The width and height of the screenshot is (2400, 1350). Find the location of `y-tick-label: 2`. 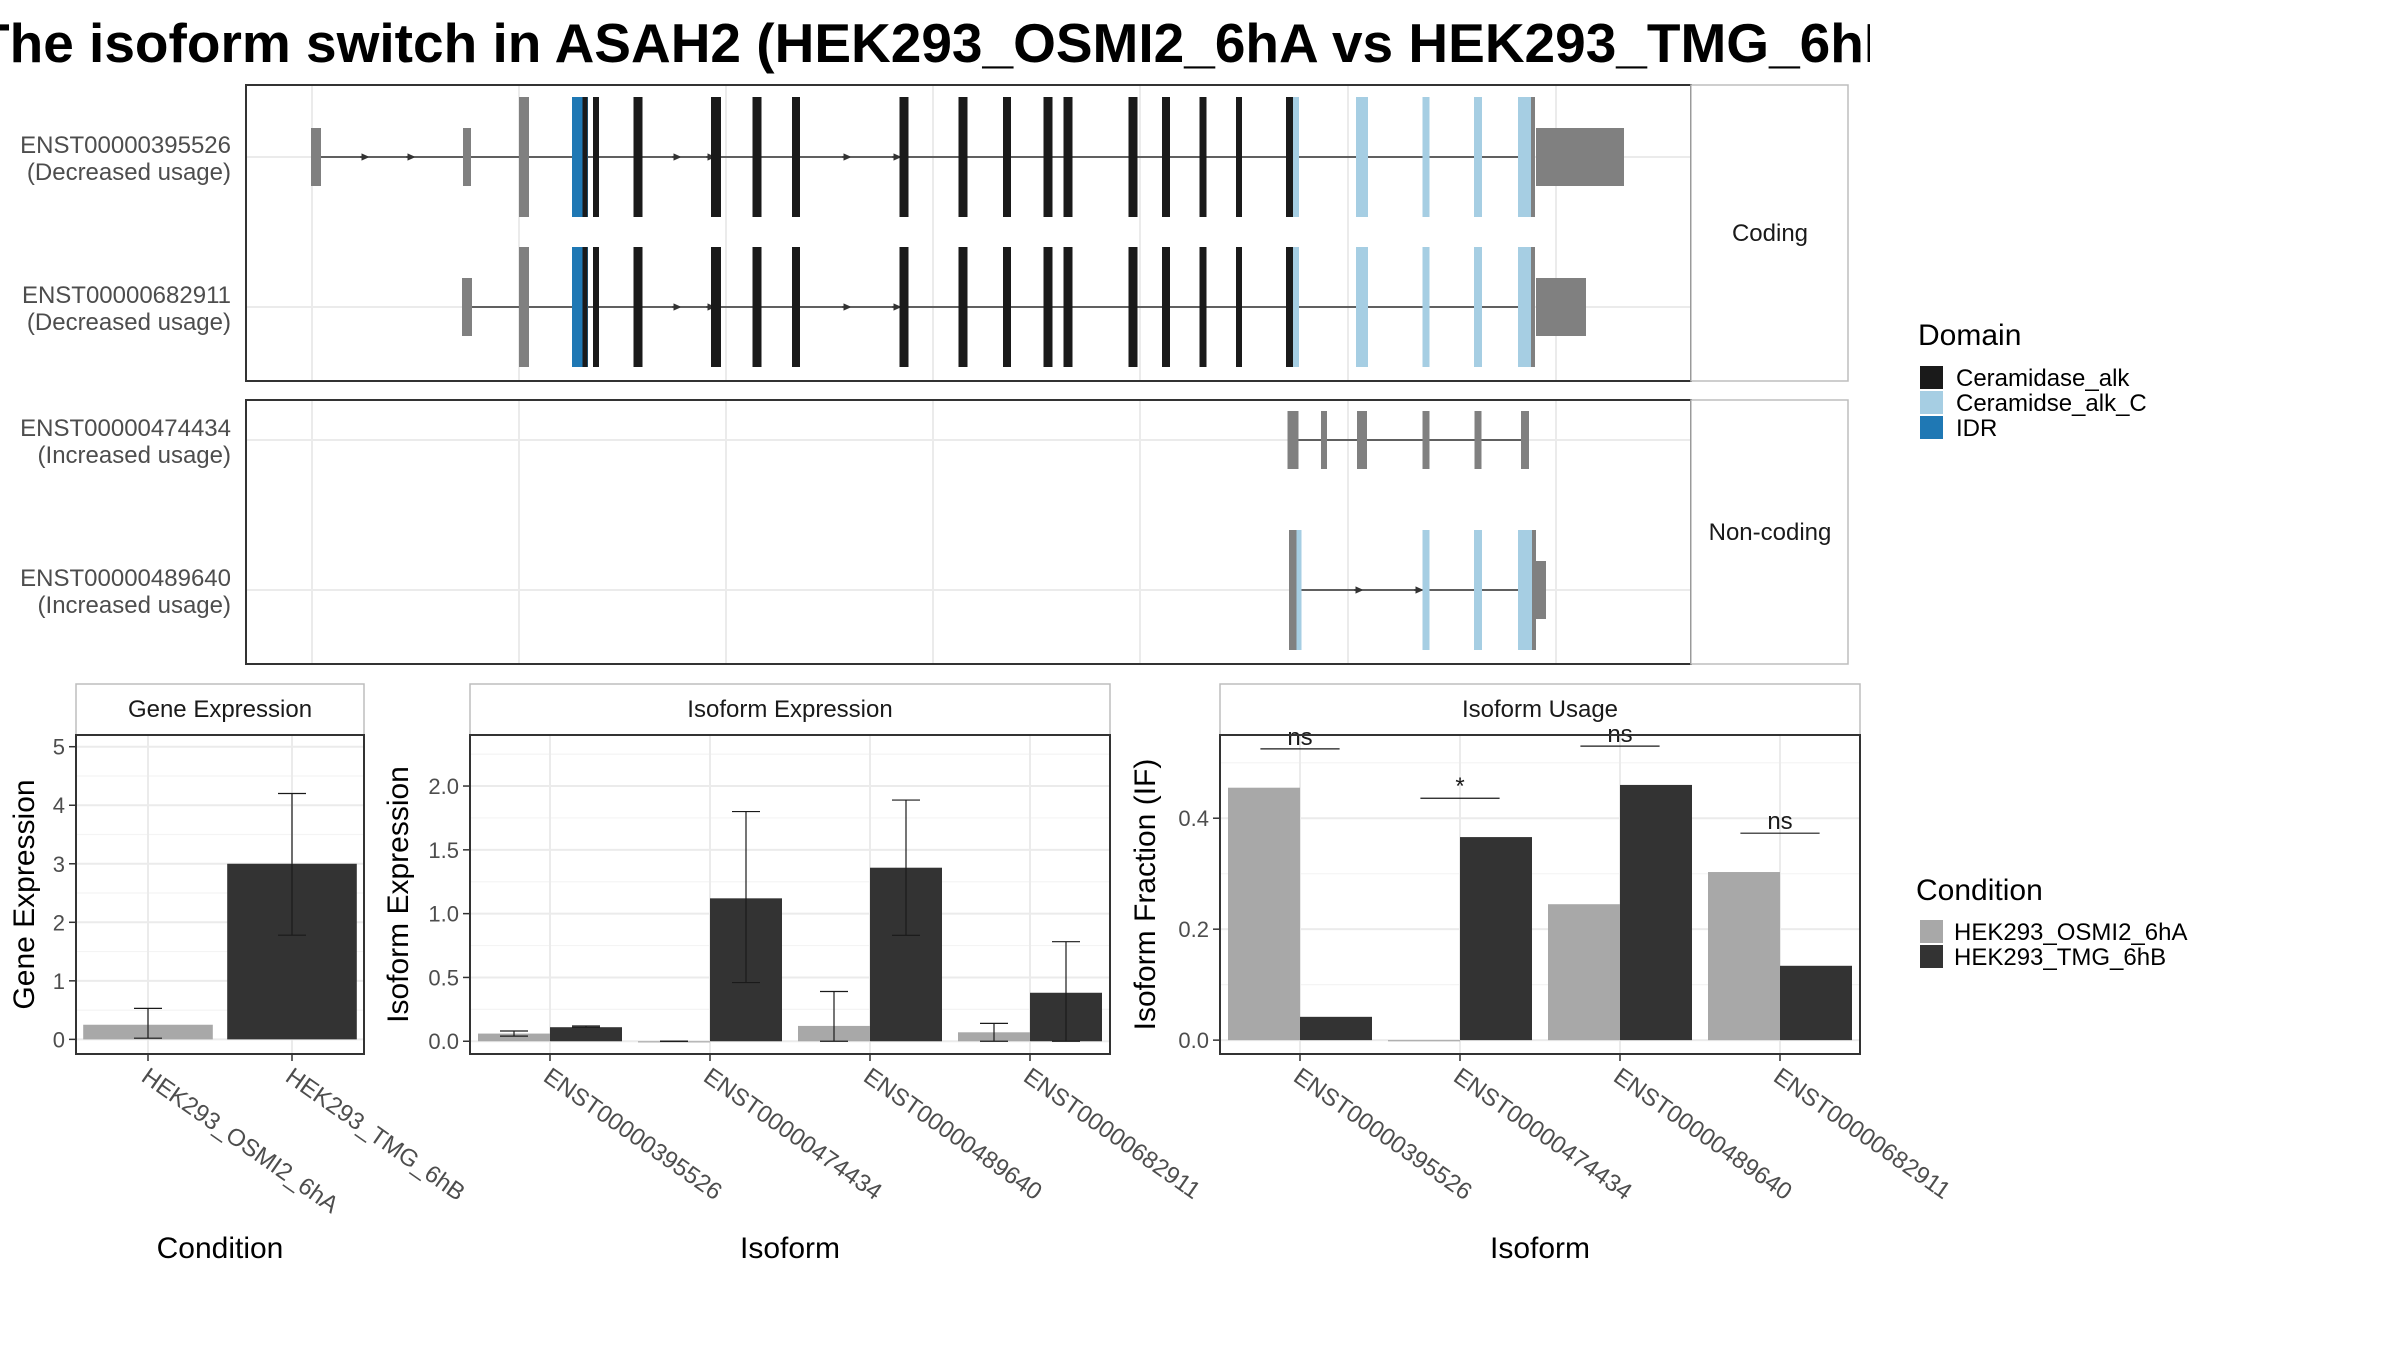

y-tick-label: 2 is located at coordinates (59, 922).